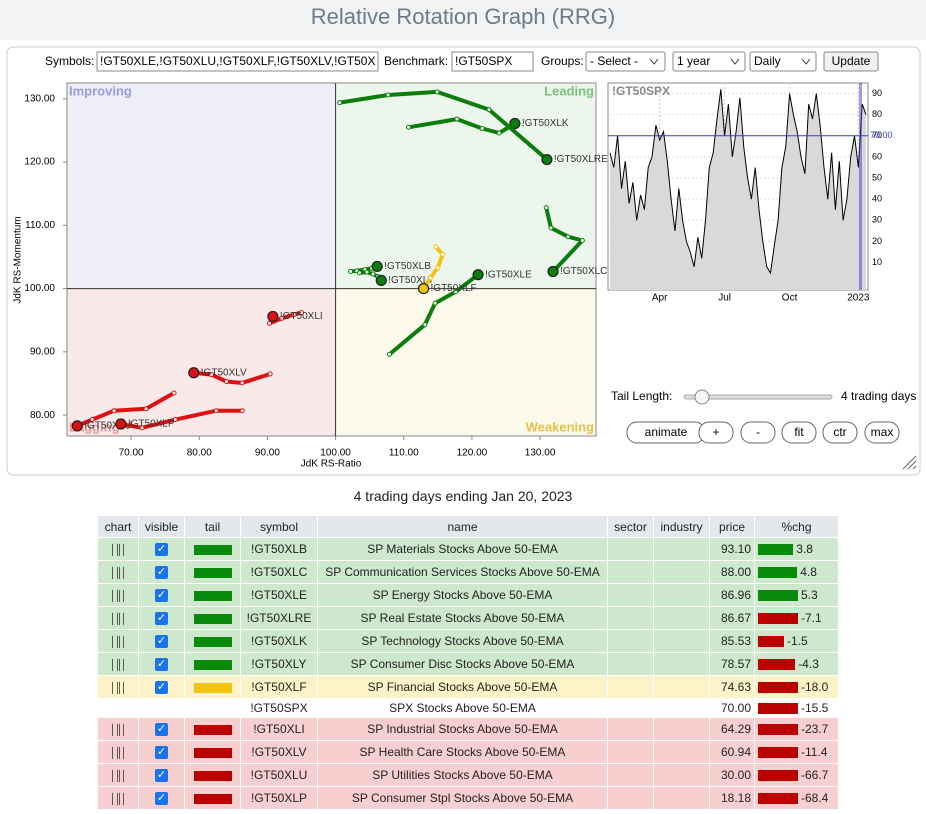  I want to click on button-label: -, so click(758, 432).